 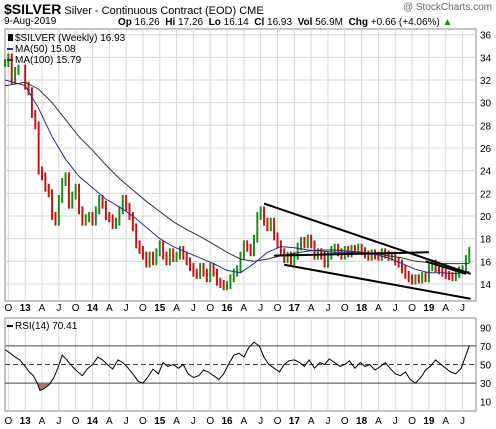 What do you see at coordinates (486, 285) in the screenshot?
I see `price-y-tick-label: 14` at bounding box center [486, 285].